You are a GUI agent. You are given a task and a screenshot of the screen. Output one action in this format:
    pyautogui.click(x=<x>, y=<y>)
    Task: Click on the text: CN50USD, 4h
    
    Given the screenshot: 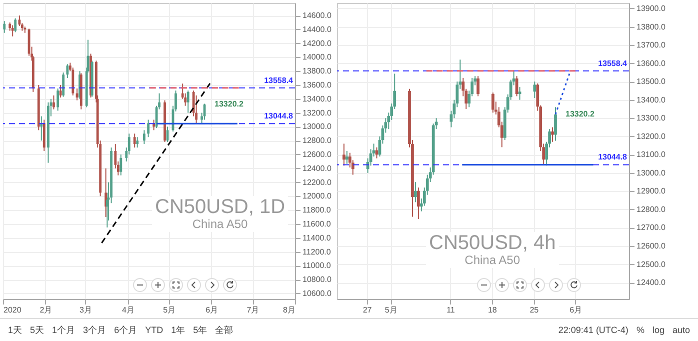 What is the action you would take?
    pyautogui.click(x=492, y=243)
    